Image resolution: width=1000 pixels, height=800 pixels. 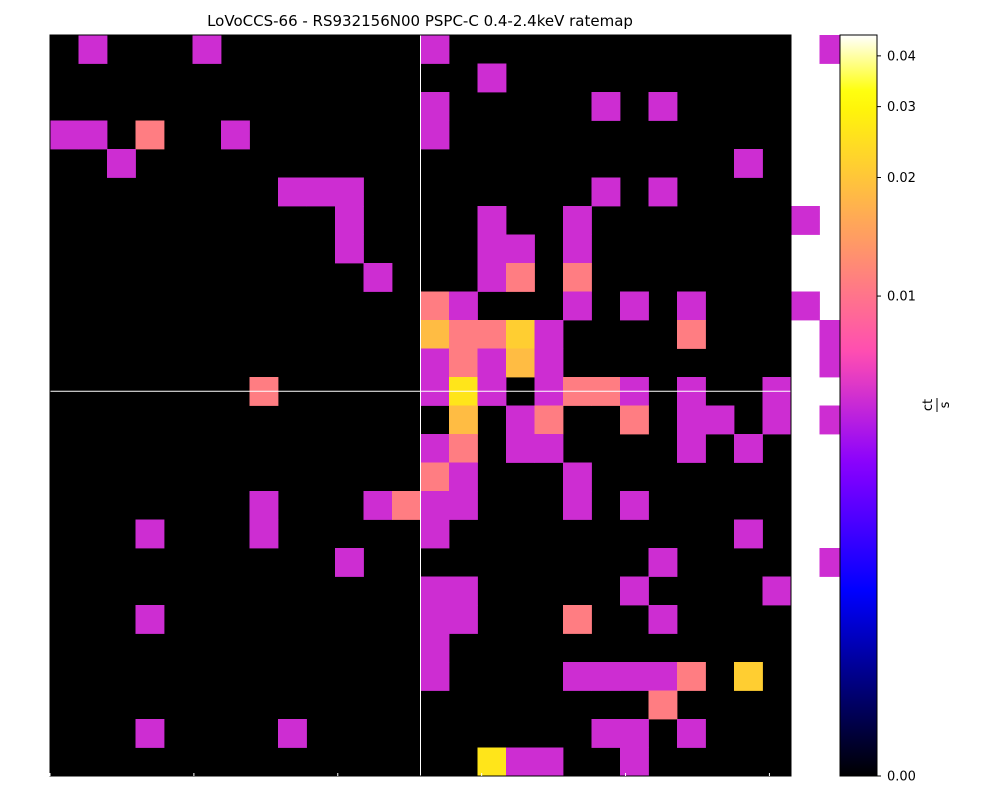 What do you see at coordinates (901, 178) in the screenshot?
I see `colorbar-tick-label: 0.02` at bounding box center [901, 178].